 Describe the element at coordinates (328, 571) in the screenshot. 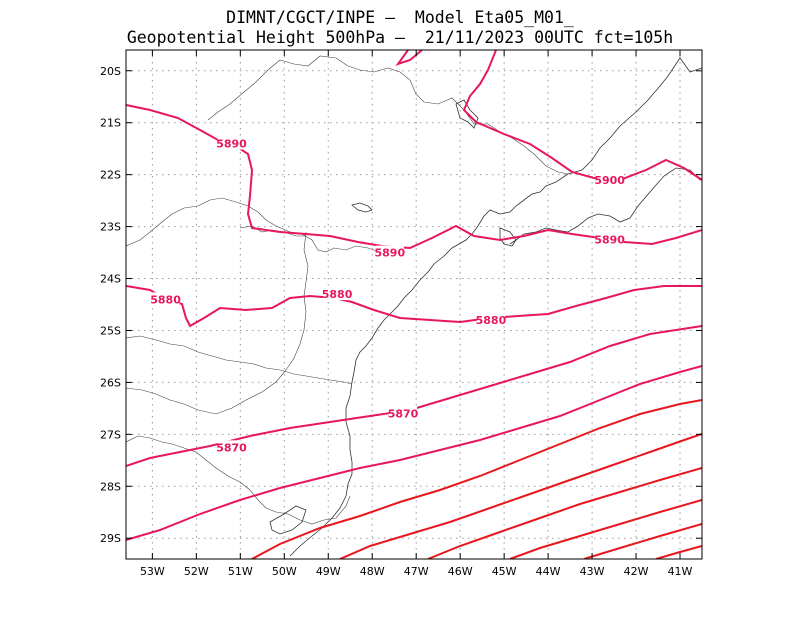

I see `lon-tick-label: 49W` at that location.